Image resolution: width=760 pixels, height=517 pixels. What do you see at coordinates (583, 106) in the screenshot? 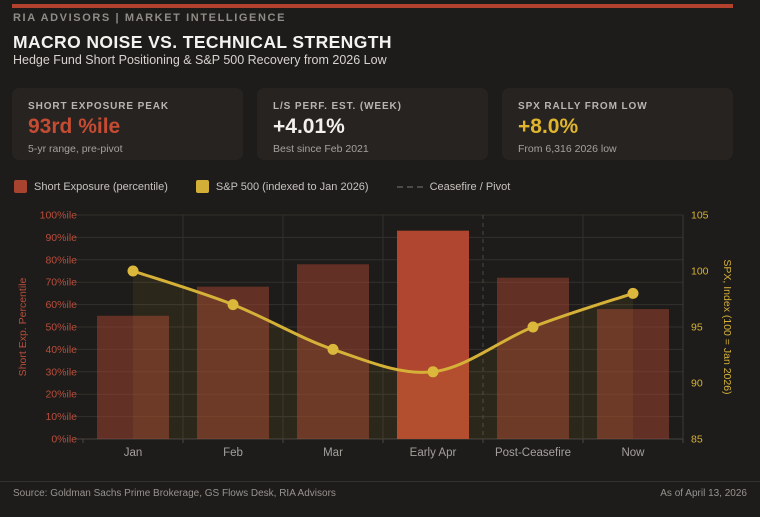
I see `stat-card-label: SPX RALLY FROM LOW` at bounding box center [583, 106].